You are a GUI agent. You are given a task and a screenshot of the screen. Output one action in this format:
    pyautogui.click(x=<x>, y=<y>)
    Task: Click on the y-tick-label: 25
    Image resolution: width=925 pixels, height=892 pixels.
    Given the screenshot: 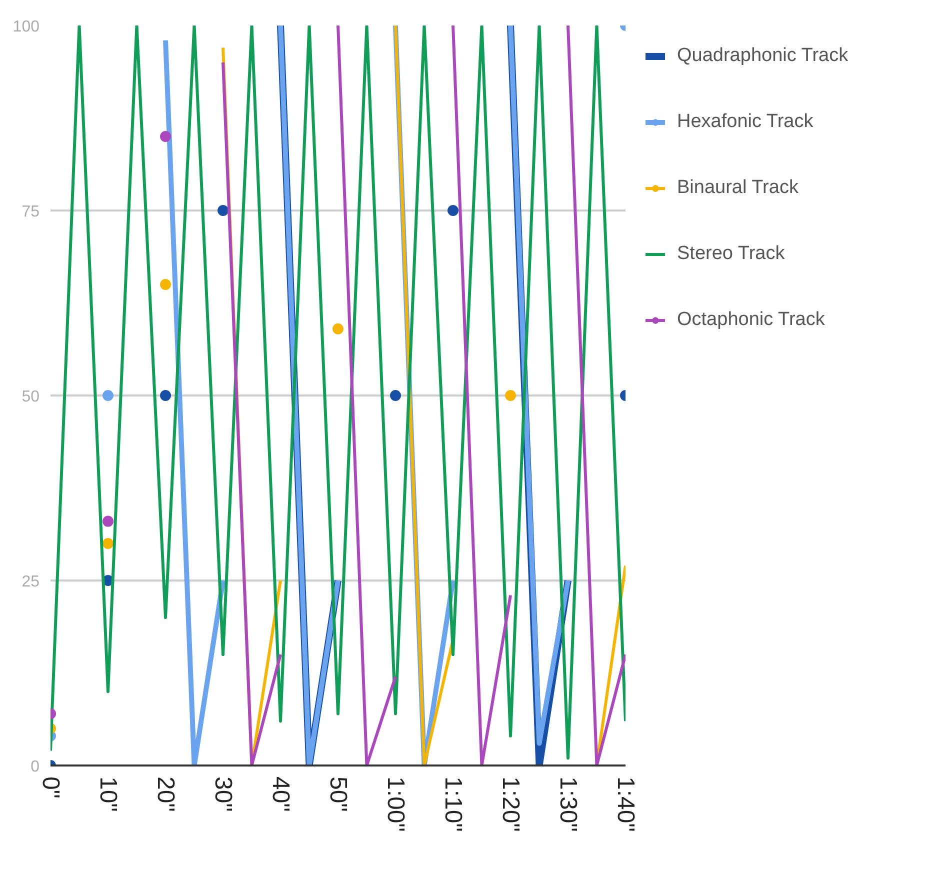 What is the action you would take?
    pyautogui.click(x=31, y=582)
    